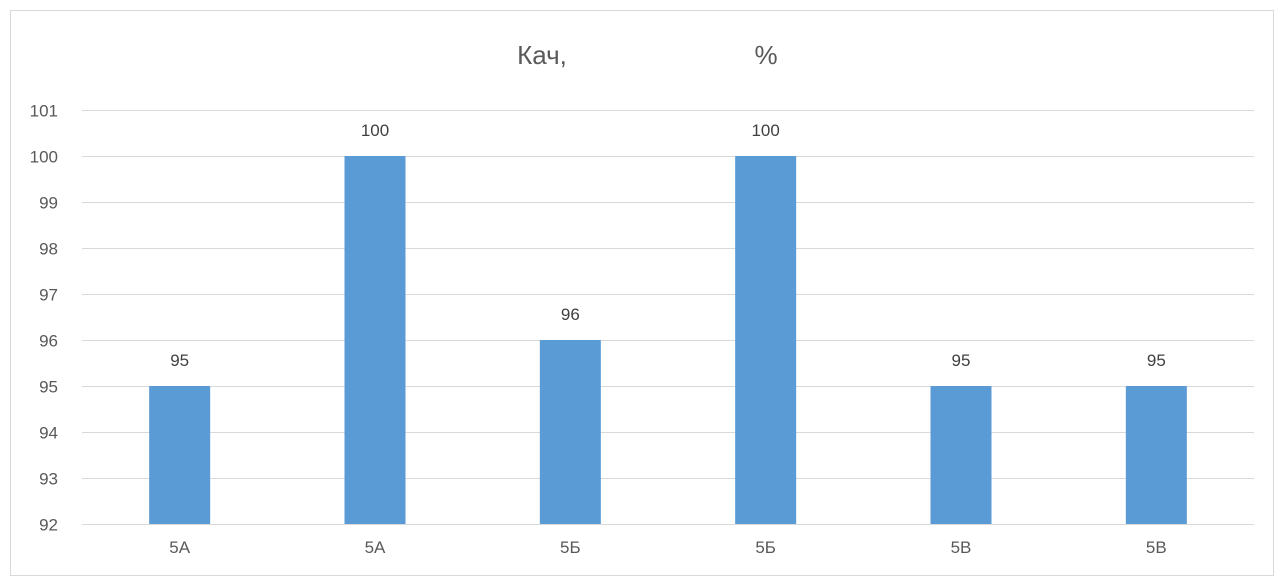 The height and width of the screenshot is (577, 1275). Describe the element at coordinates (48, 341) in the screenshot. I see `y-tick-label: 96` at that location.